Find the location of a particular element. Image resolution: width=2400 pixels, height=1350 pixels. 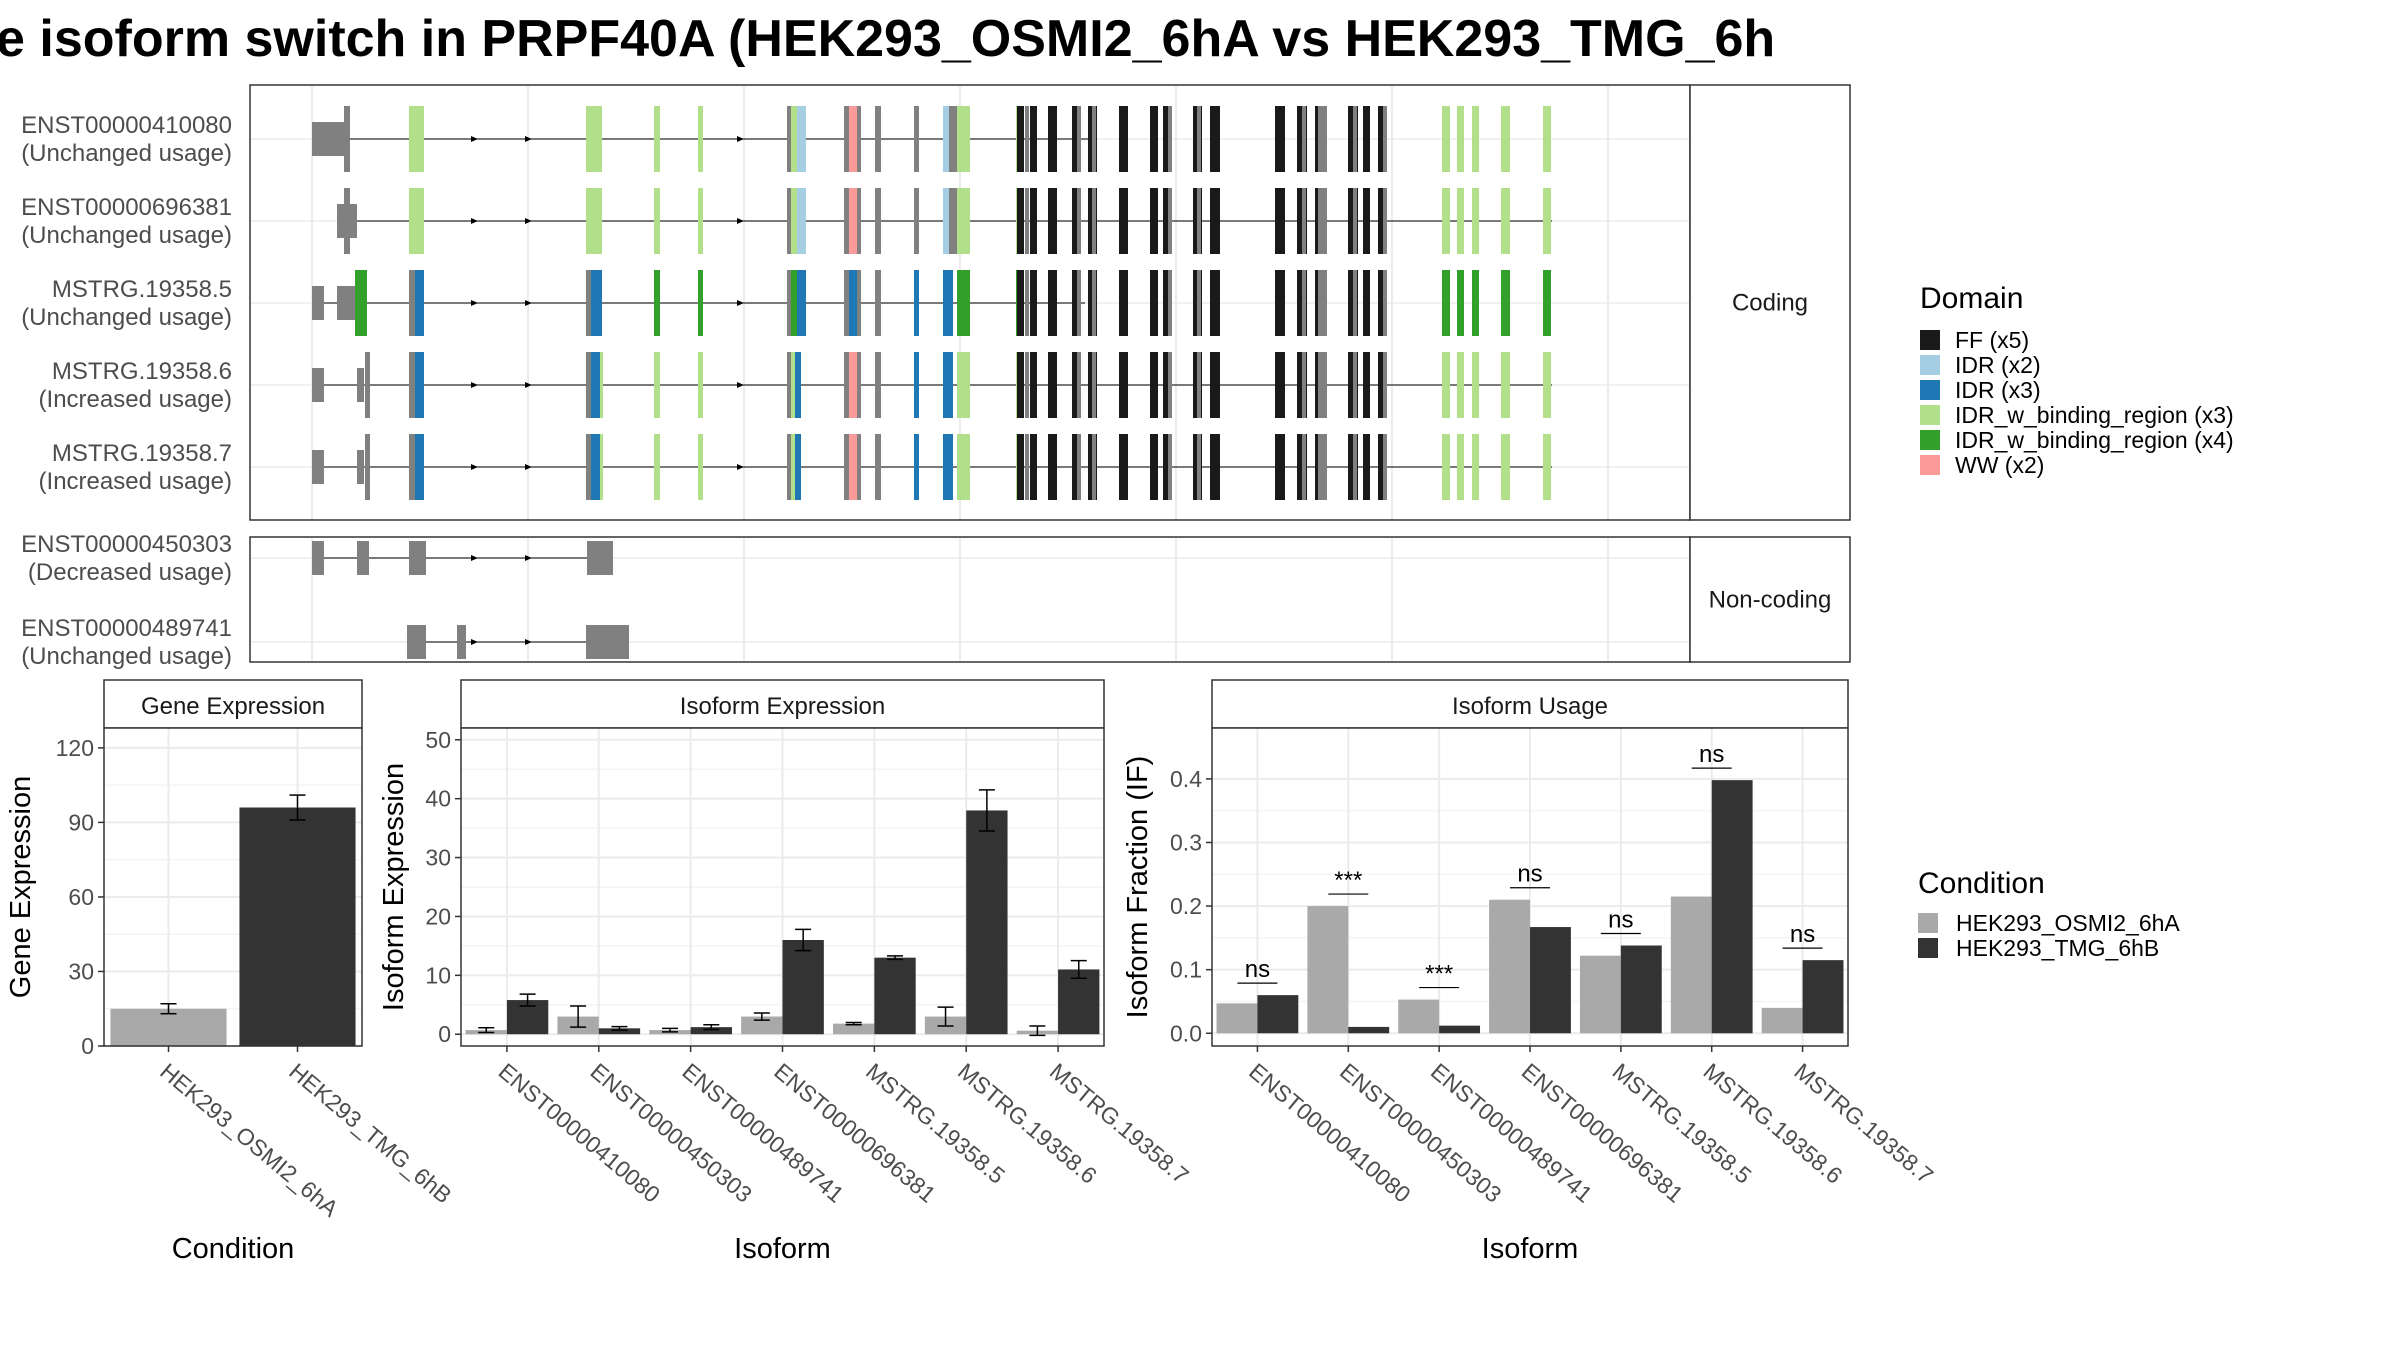

y-axis-title: Isoform Expression is located at coordinates (394, 887).